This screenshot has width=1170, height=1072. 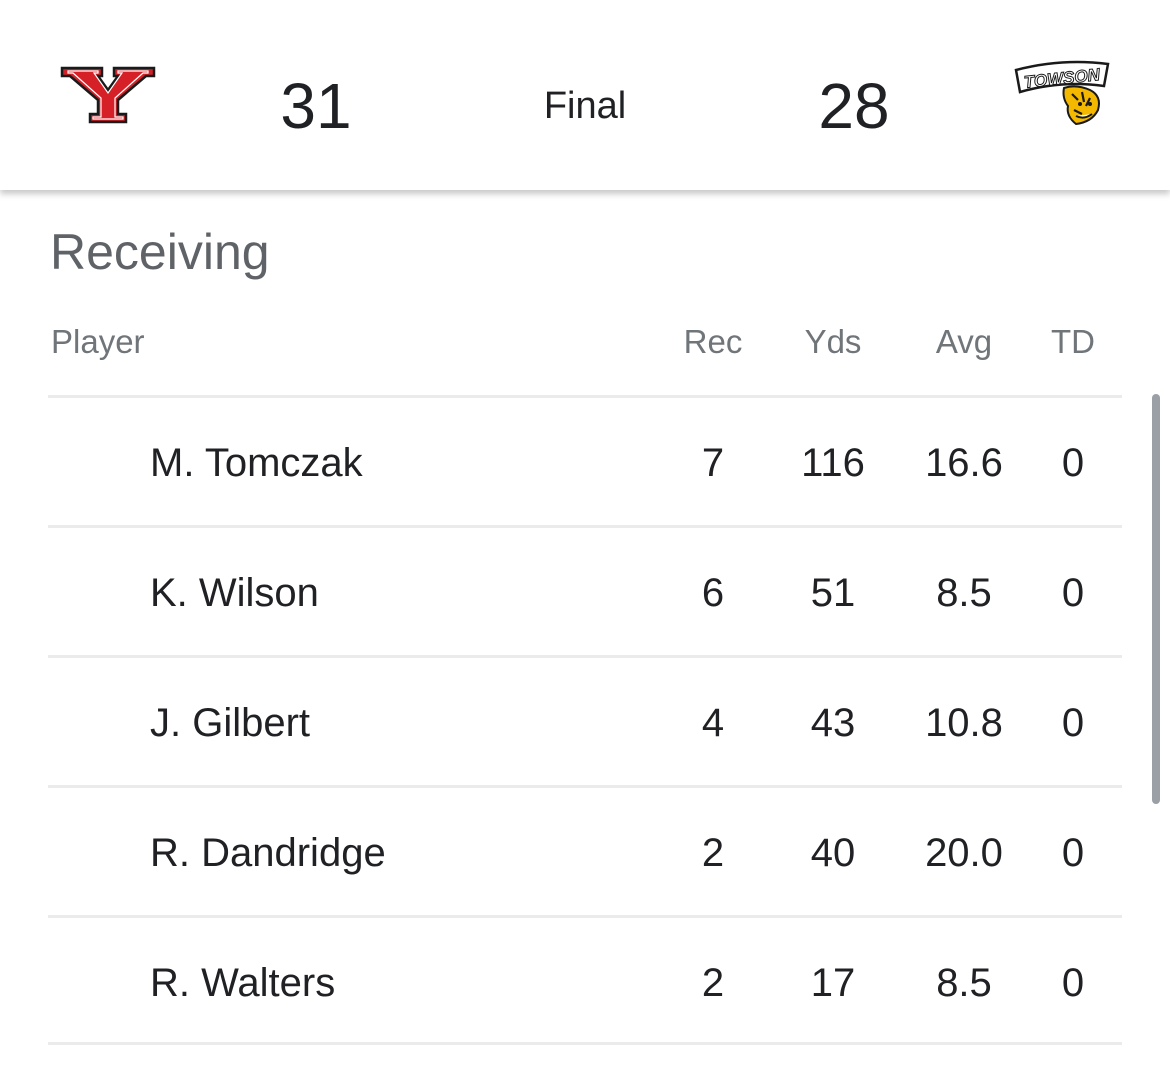 I want to click on away-team-score: 28, so click(x=854, y=106).